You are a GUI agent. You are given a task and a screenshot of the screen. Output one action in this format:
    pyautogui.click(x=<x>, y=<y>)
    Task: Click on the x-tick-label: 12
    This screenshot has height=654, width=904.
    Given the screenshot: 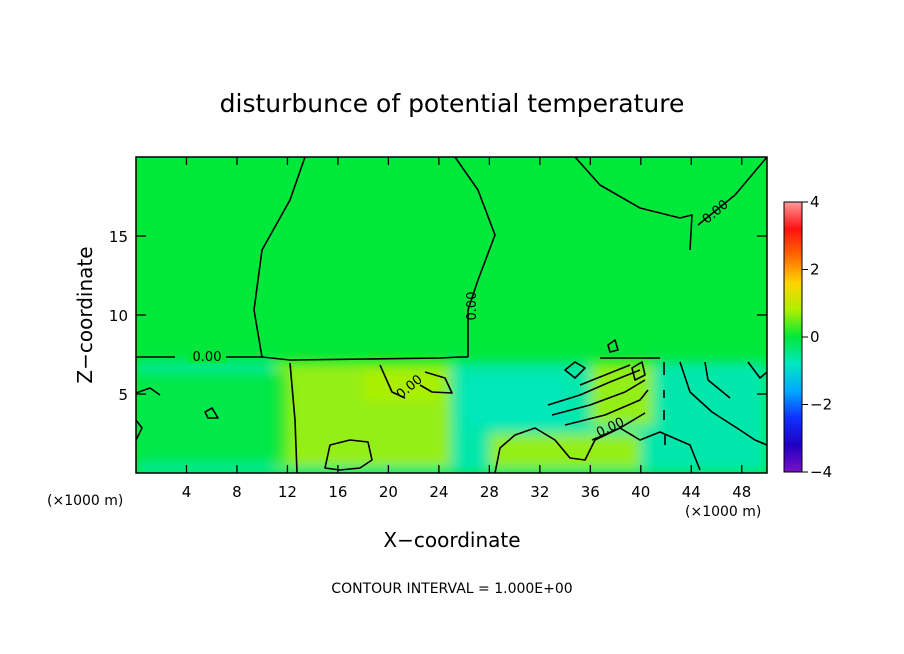 What is the action you would take?
    pyautogui.click(x=287, y=492)
    